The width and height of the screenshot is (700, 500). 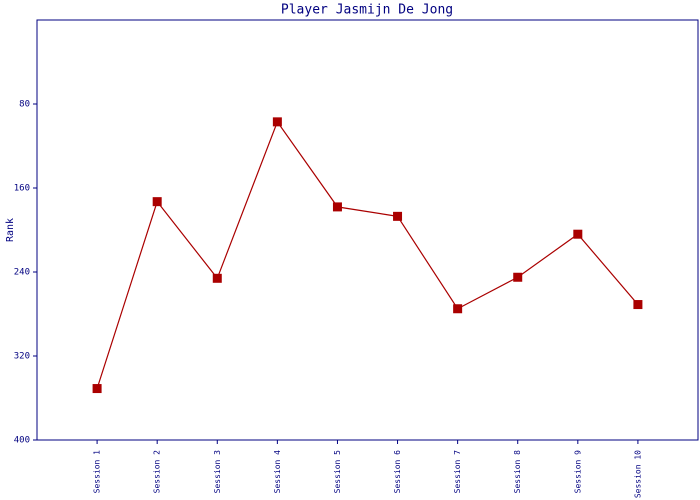 What do you see at coordinates (517, 472) in the screenshot?
I see `x-tick-label: Session 8` at bounding box center [517, 472].